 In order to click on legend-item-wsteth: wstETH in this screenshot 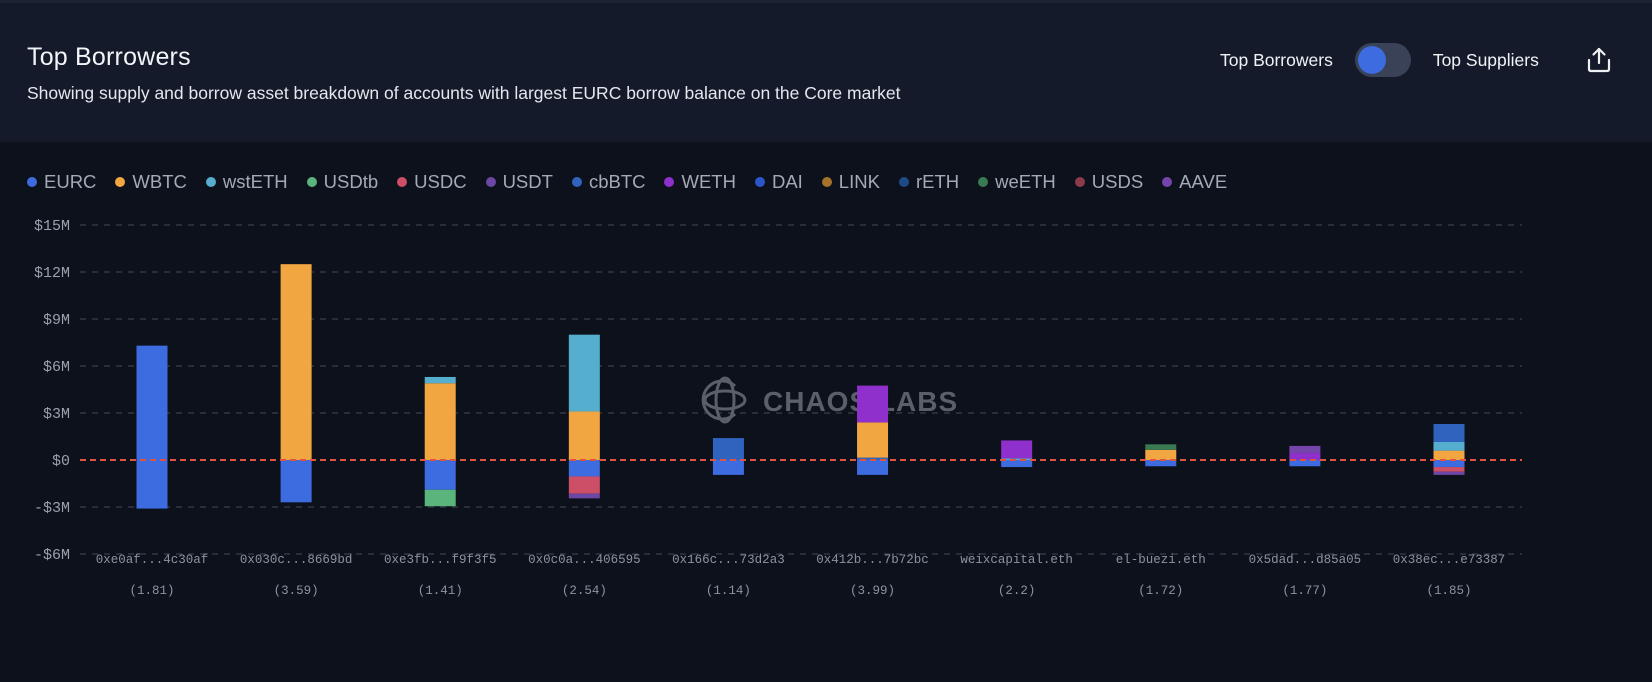, I will do `click(246, 182)`.